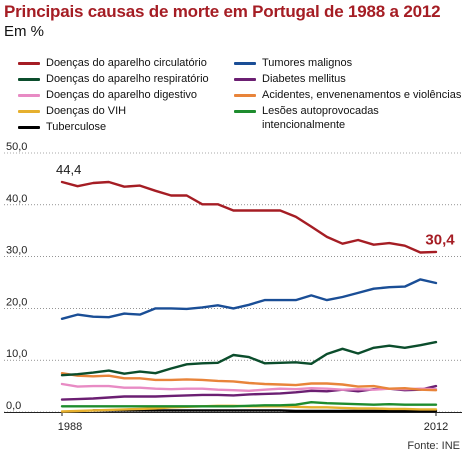 The height and width of the screenshot is (458, 470). Describe the element at coordinates (433, 446) in the screenshot. I see `source-note: Fonte: INE` at that location.